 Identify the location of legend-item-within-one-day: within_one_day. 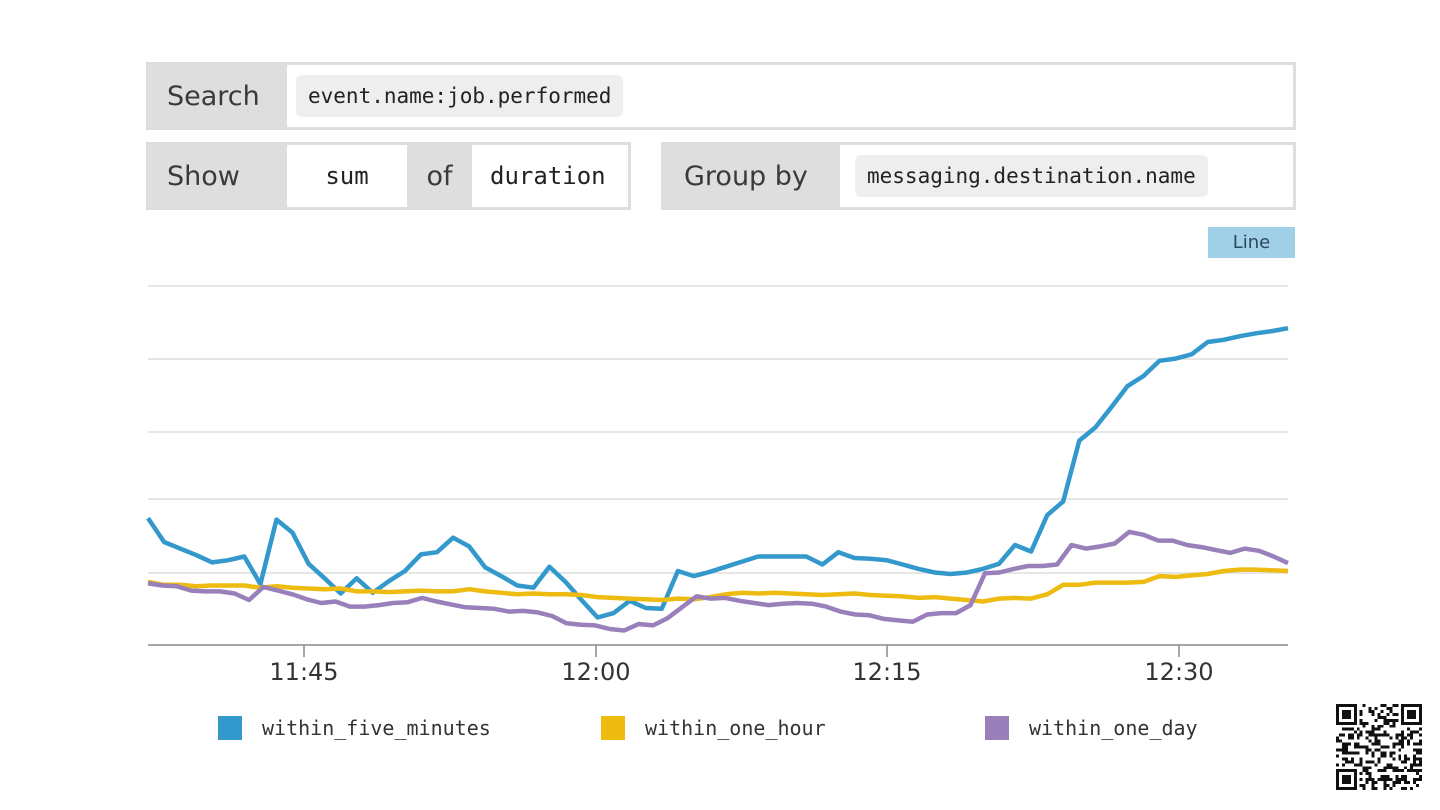
(1091, 728).